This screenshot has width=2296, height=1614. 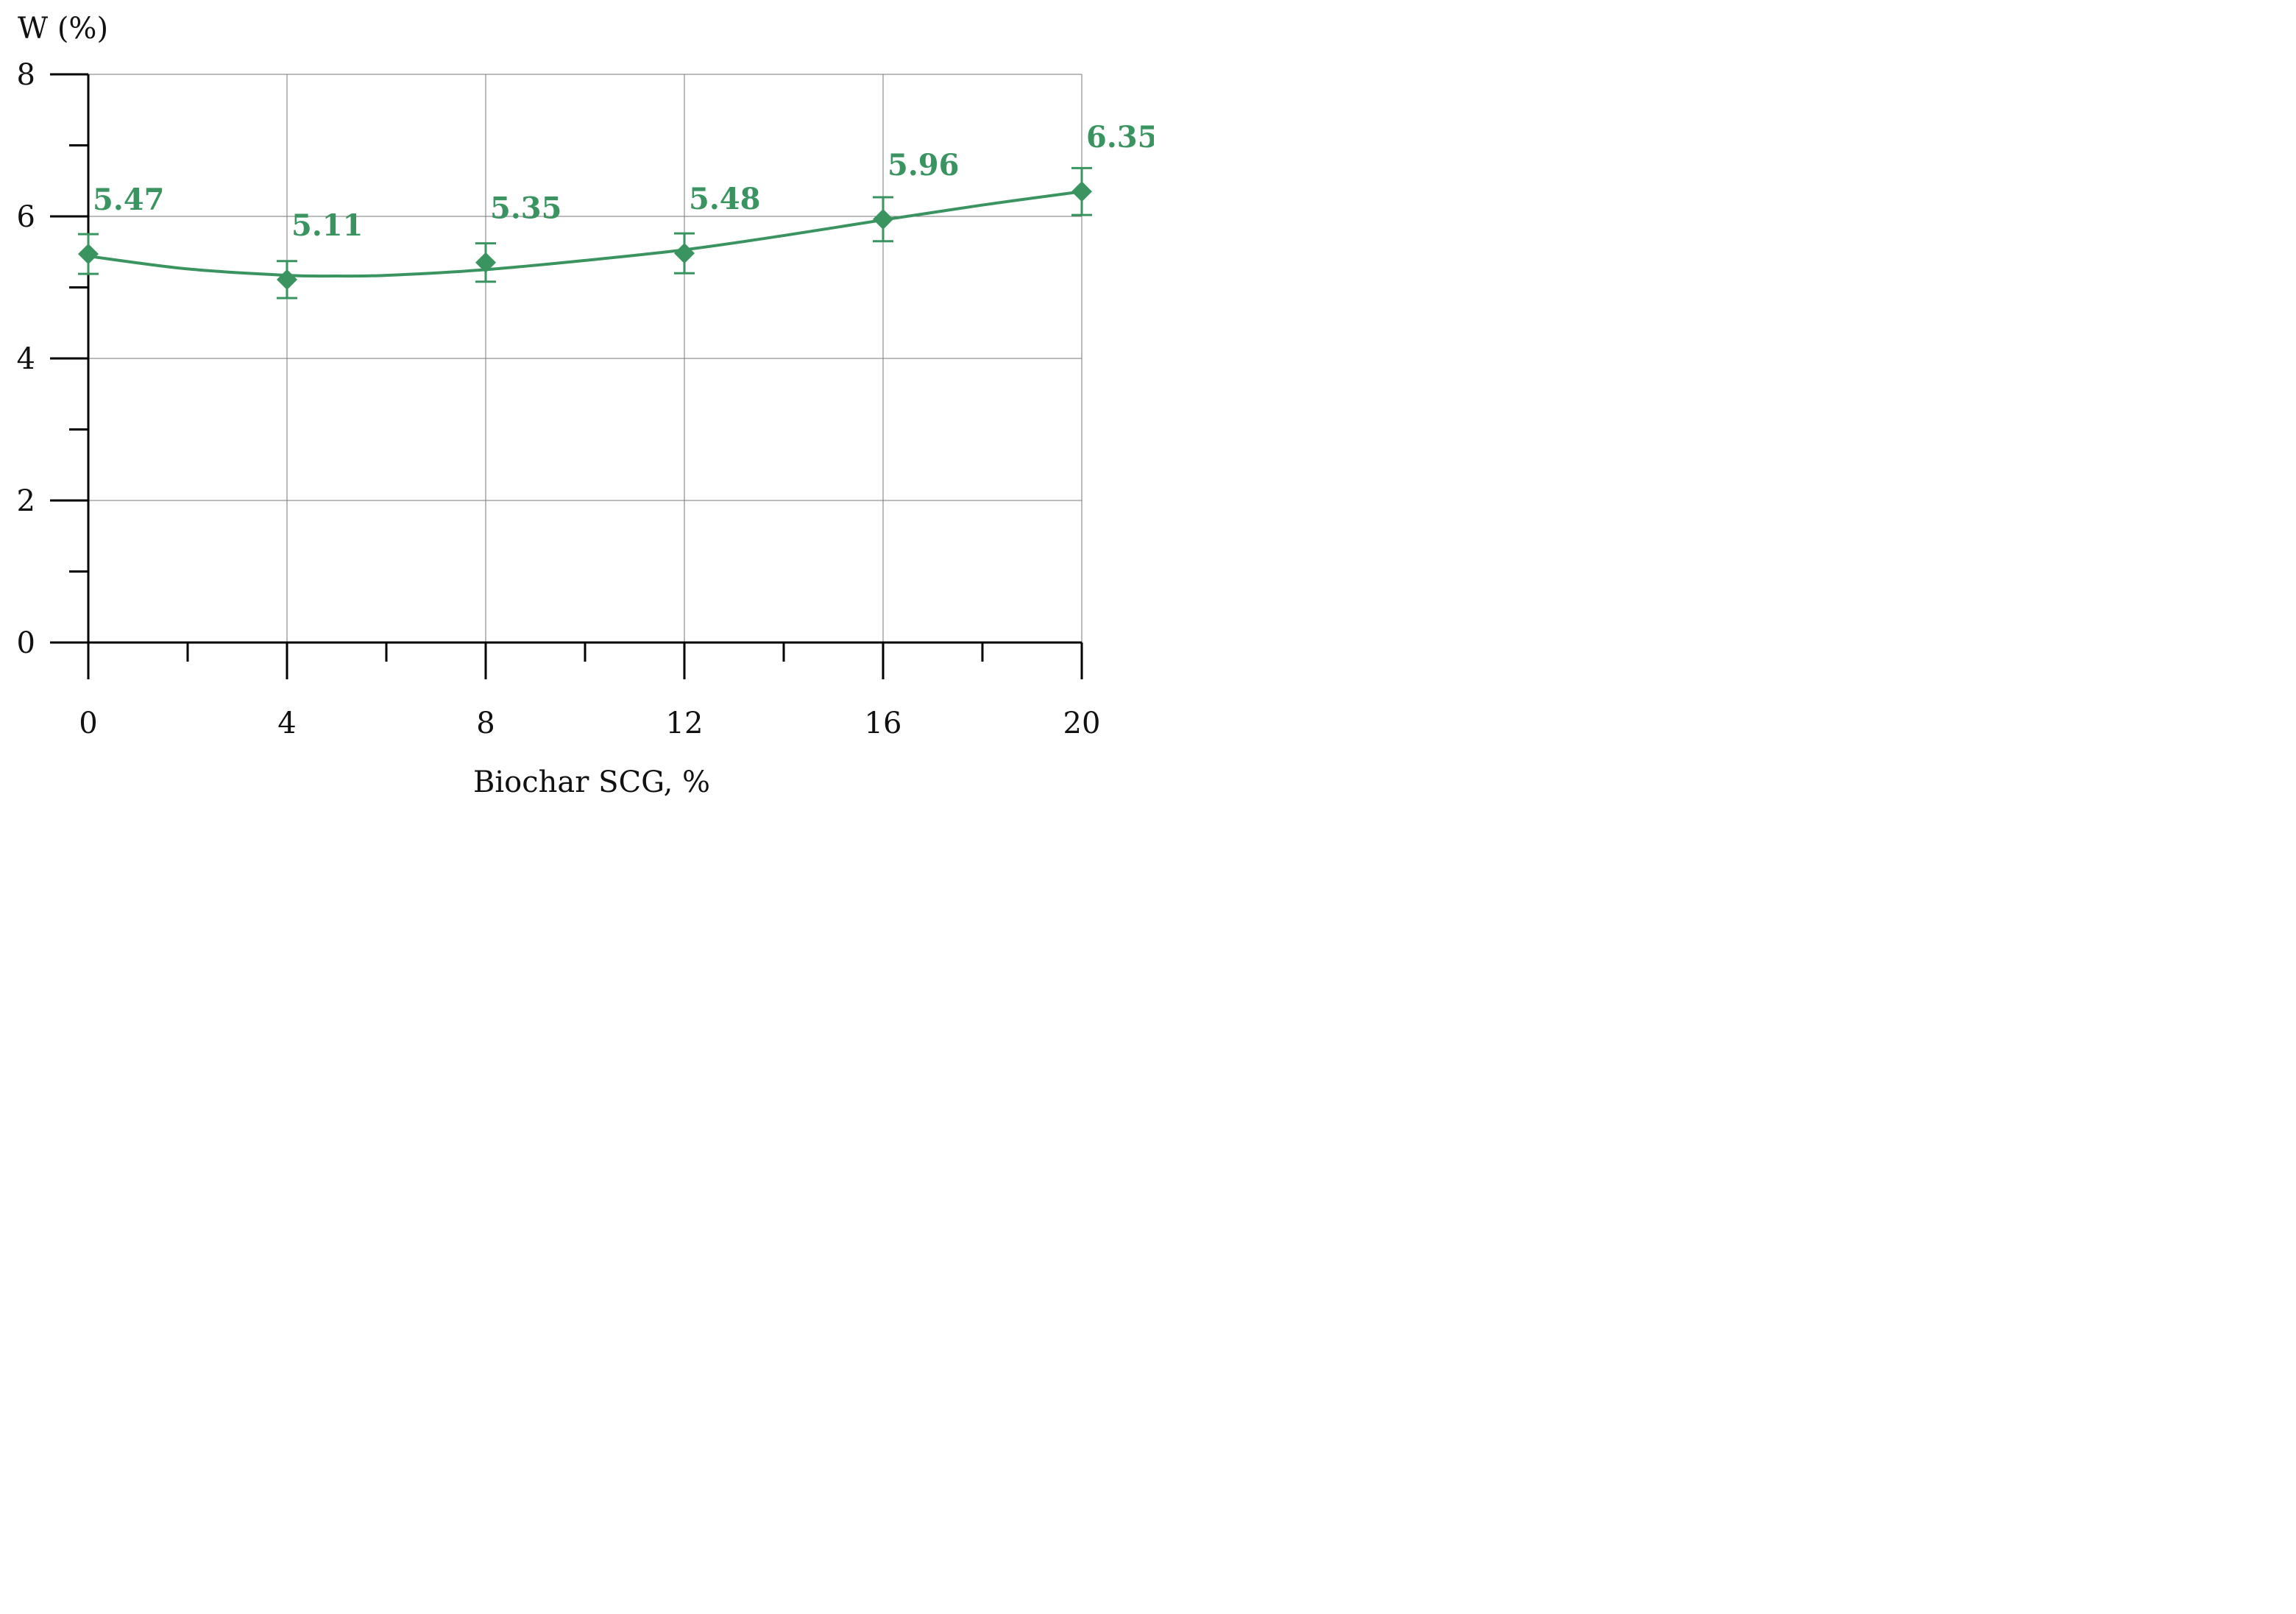 I want to click on y-axis-label: W (%), so click(x=63, y=29).